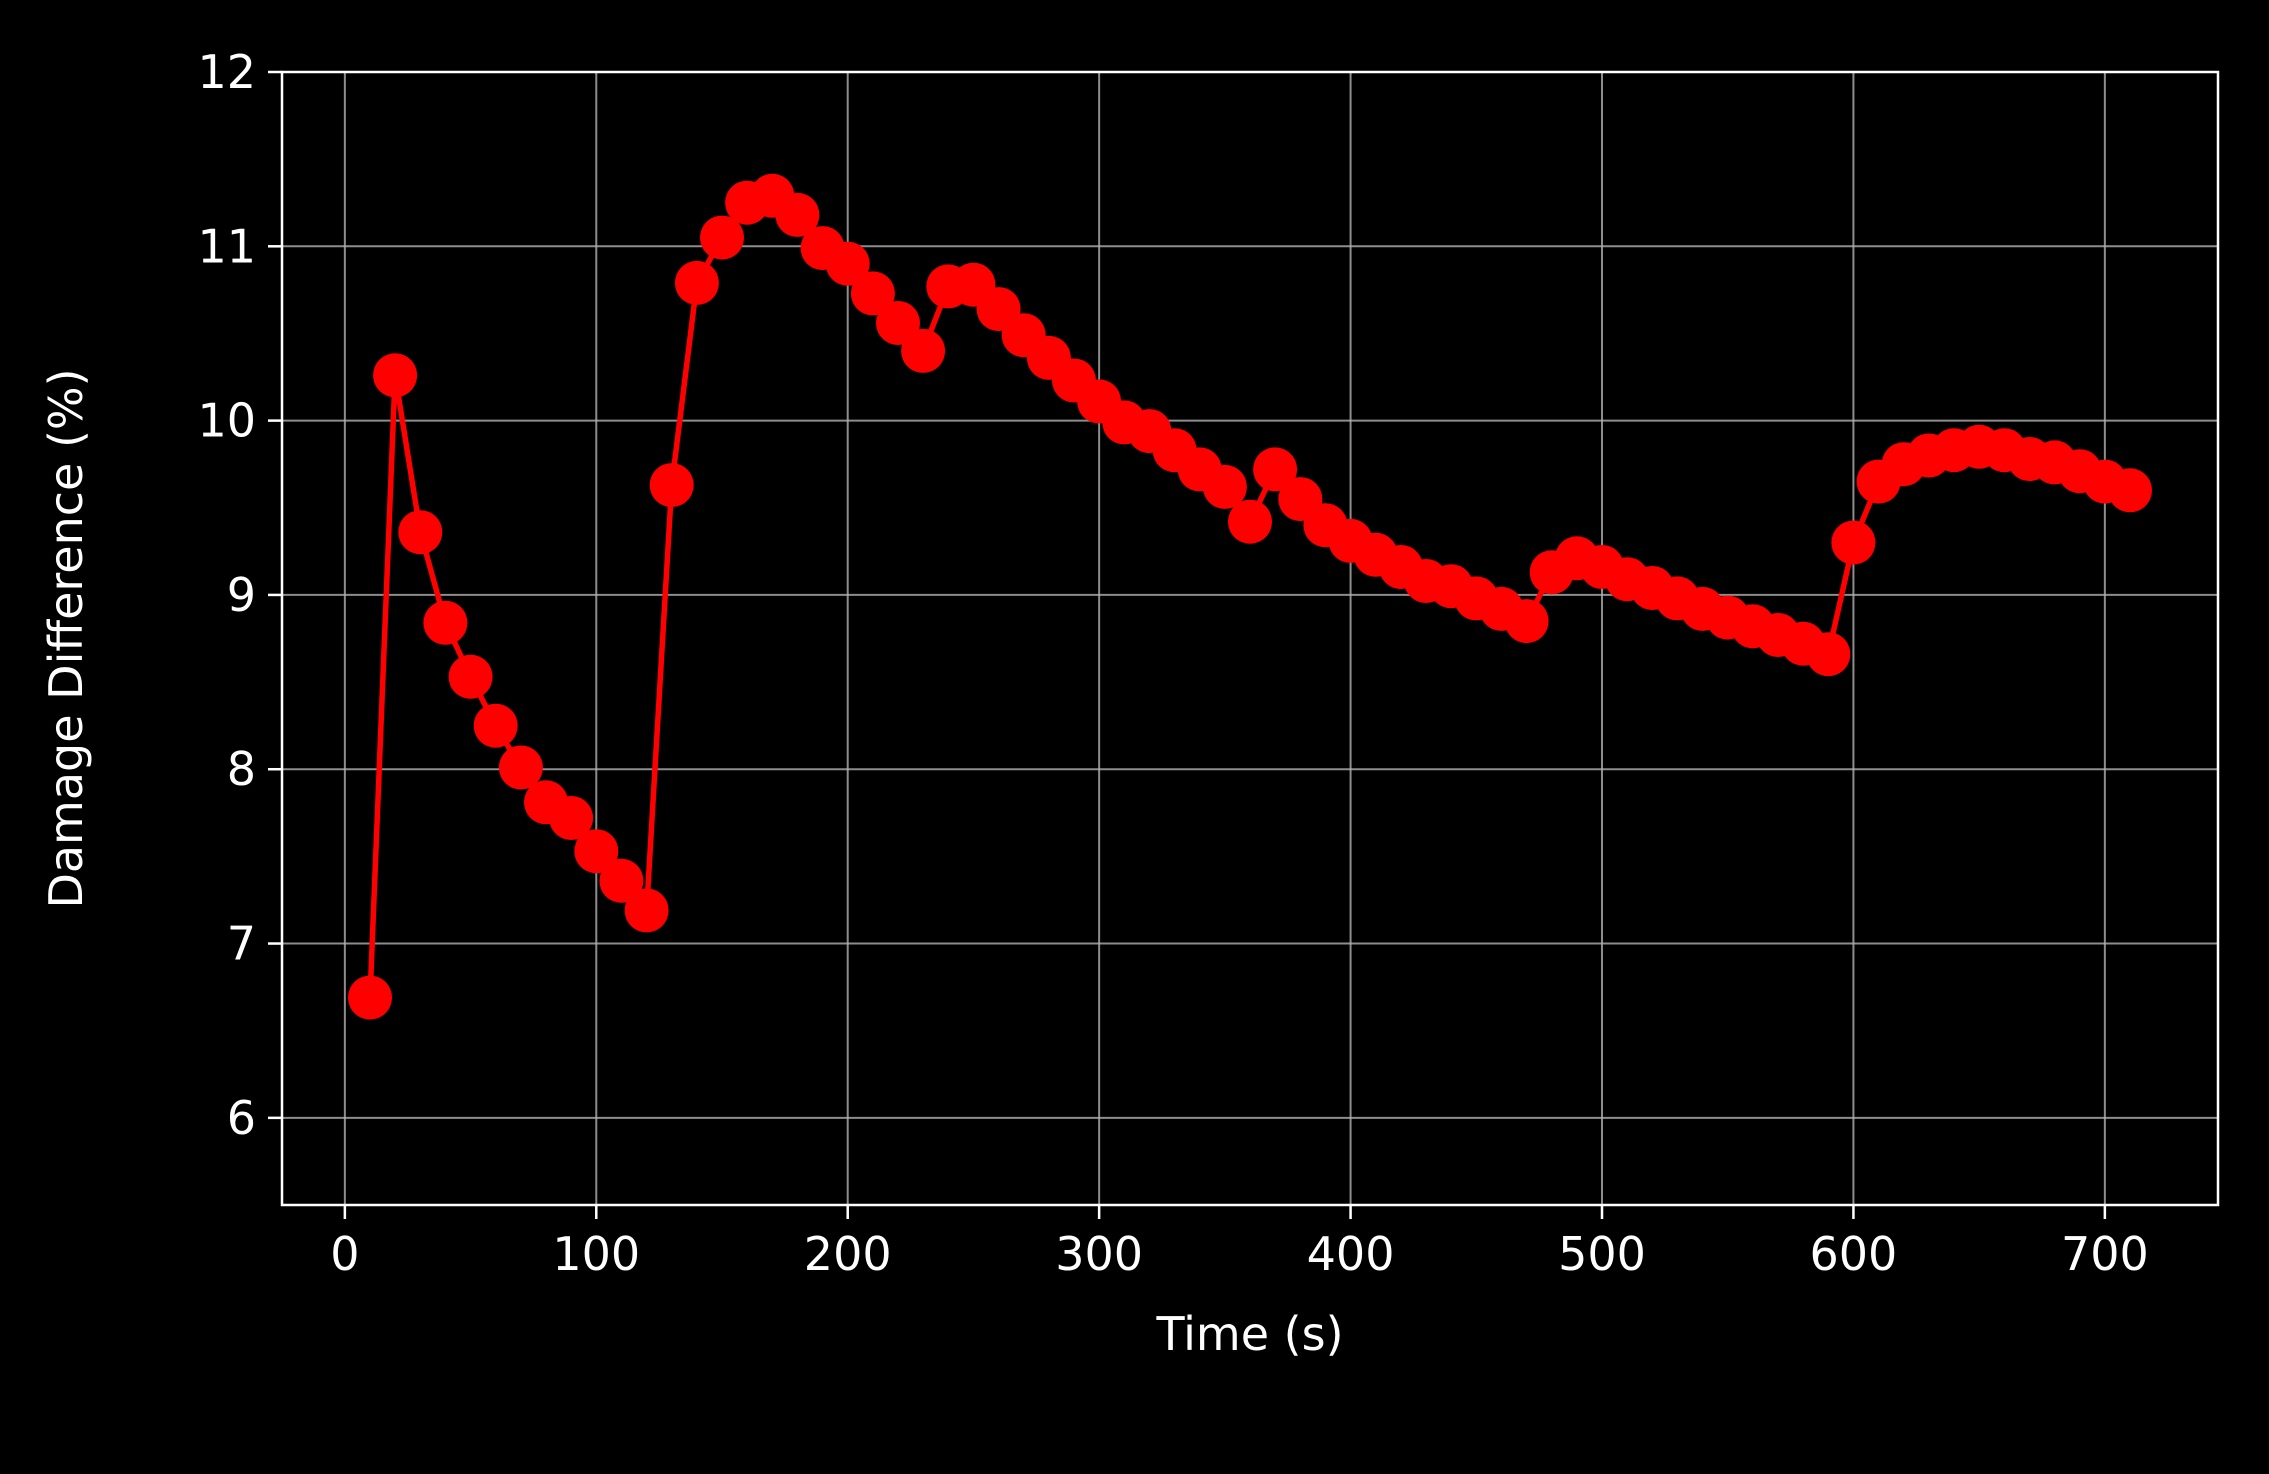 The image size is (2269, 1474). What do you see at coordinates (241, 944) in the screenshot?
I see `y-tick-label: 7` at bounding box center [241, 944].